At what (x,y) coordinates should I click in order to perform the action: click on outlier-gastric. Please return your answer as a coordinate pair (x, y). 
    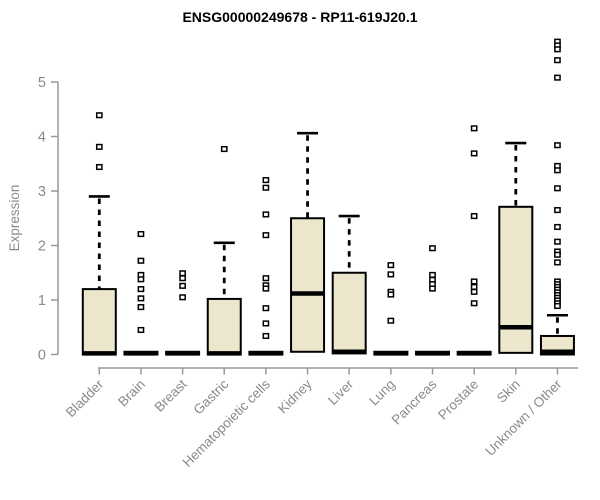
    Looking at the image, I should click on (224, 149).